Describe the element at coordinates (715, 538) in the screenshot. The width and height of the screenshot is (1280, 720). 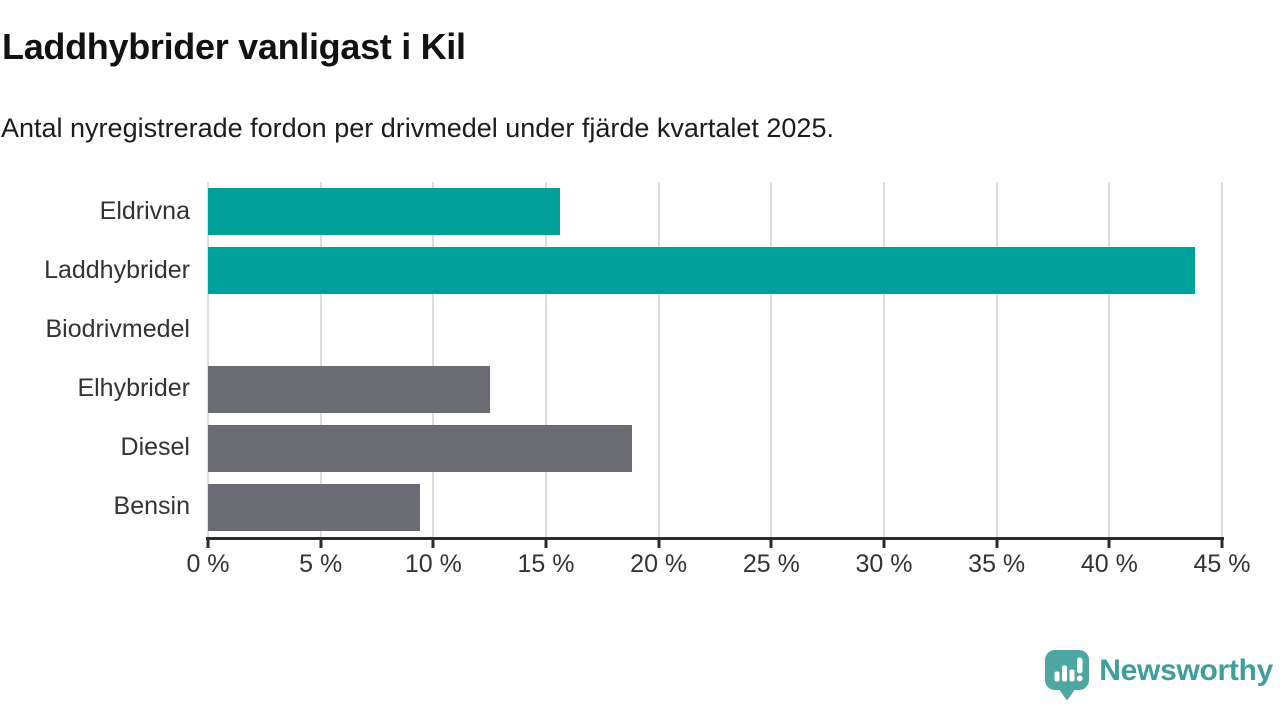
I see `x-axis-line` at that location.